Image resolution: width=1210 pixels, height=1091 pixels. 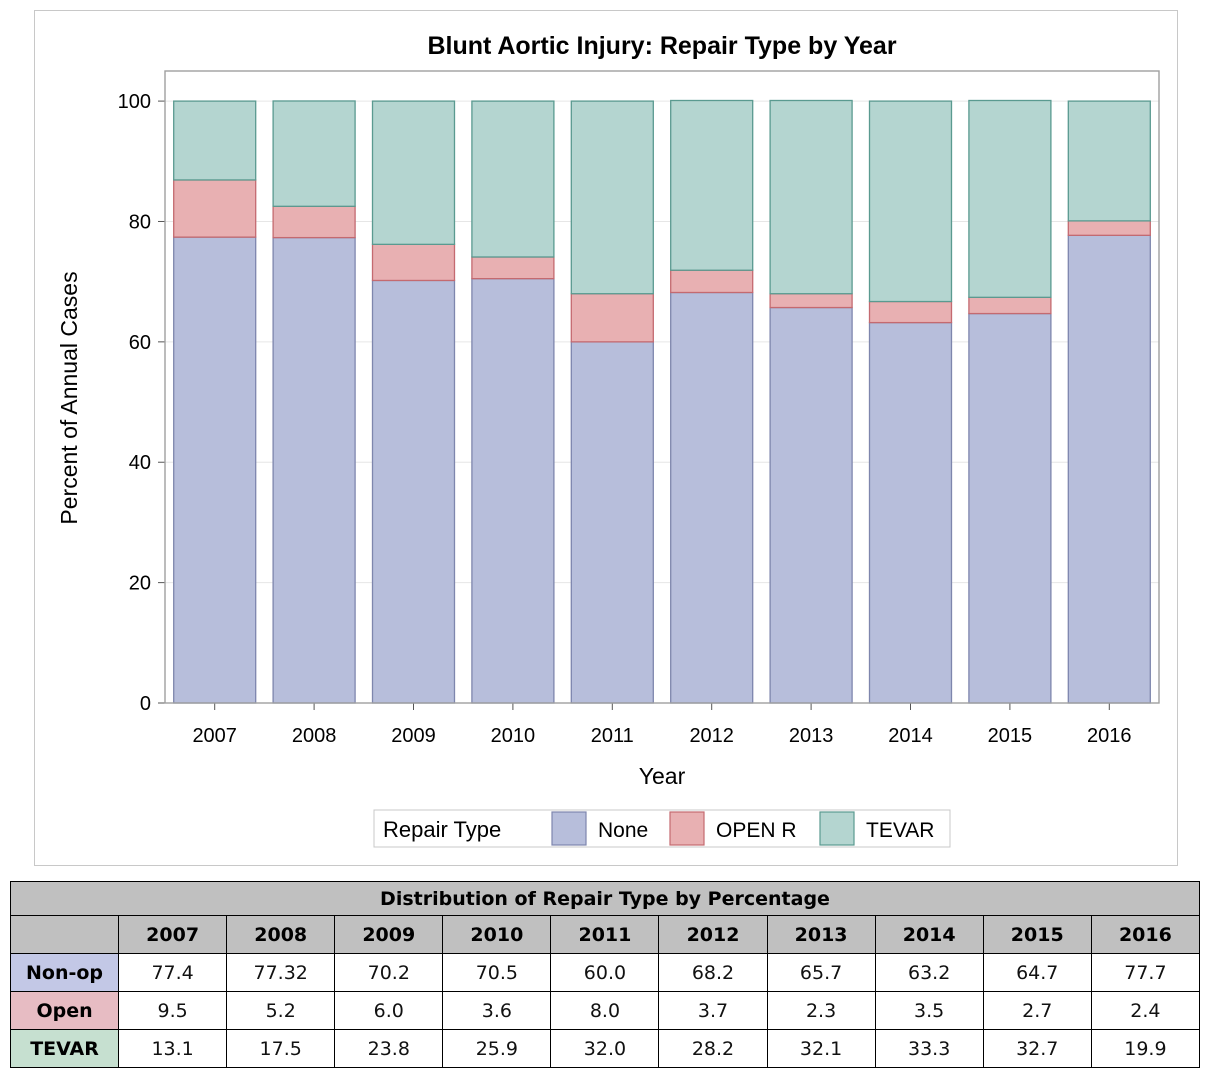 I want to click on bar-segment-tevar-2012, so click(x=712, y=185).